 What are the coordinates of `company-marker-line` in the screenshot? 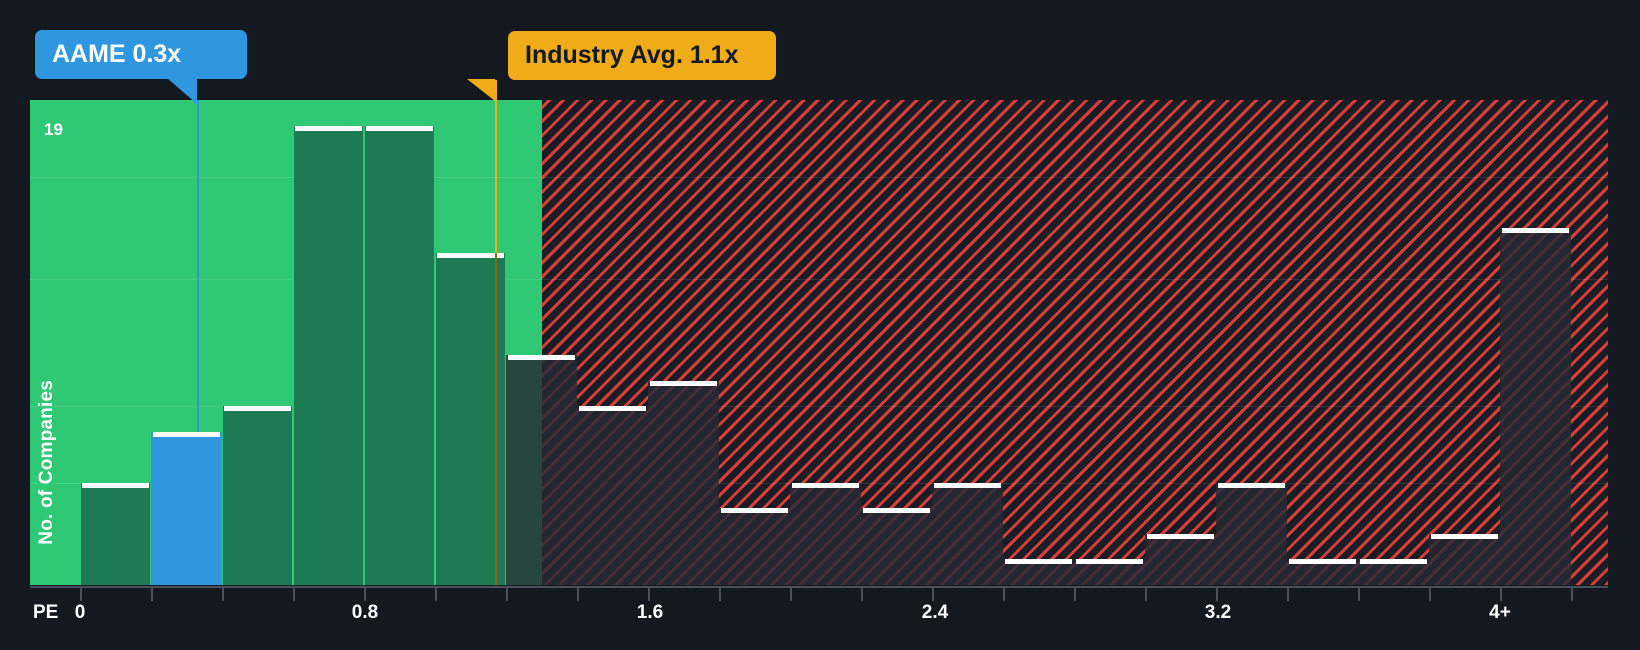 It's located at (197, 266).